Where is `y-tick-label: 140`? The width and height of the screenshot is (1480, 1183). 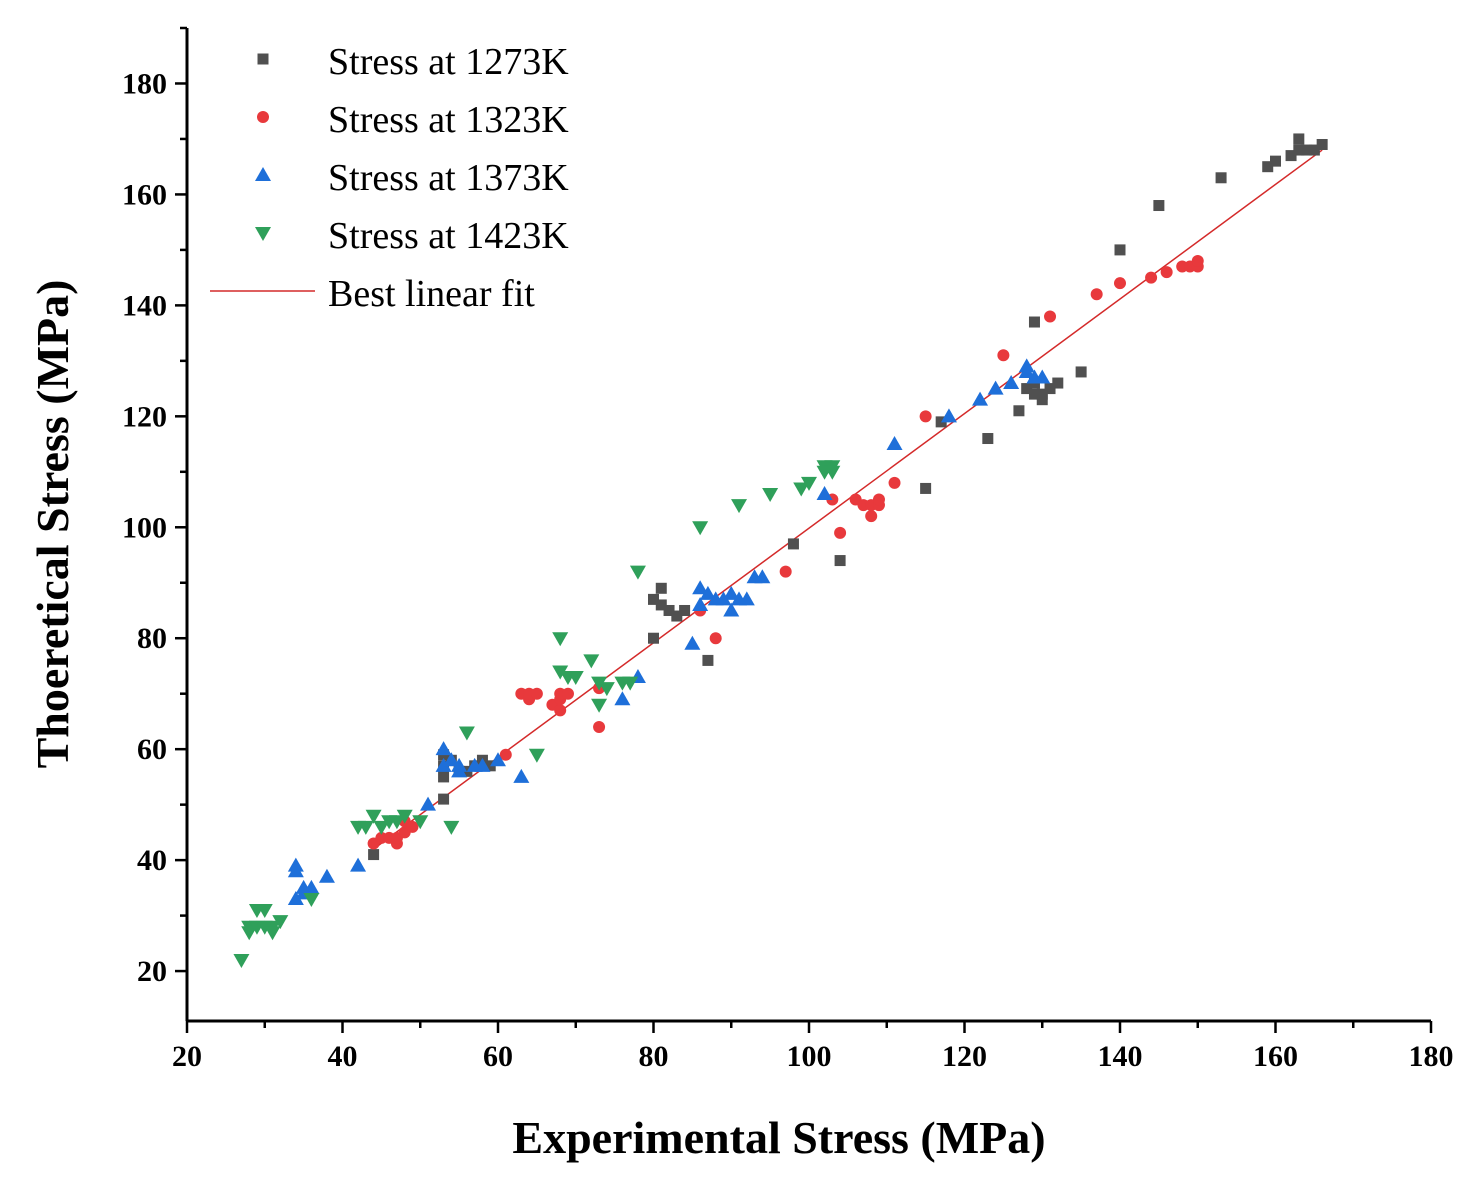
y-tick-label: 140 is located at coordinates (144, 305).